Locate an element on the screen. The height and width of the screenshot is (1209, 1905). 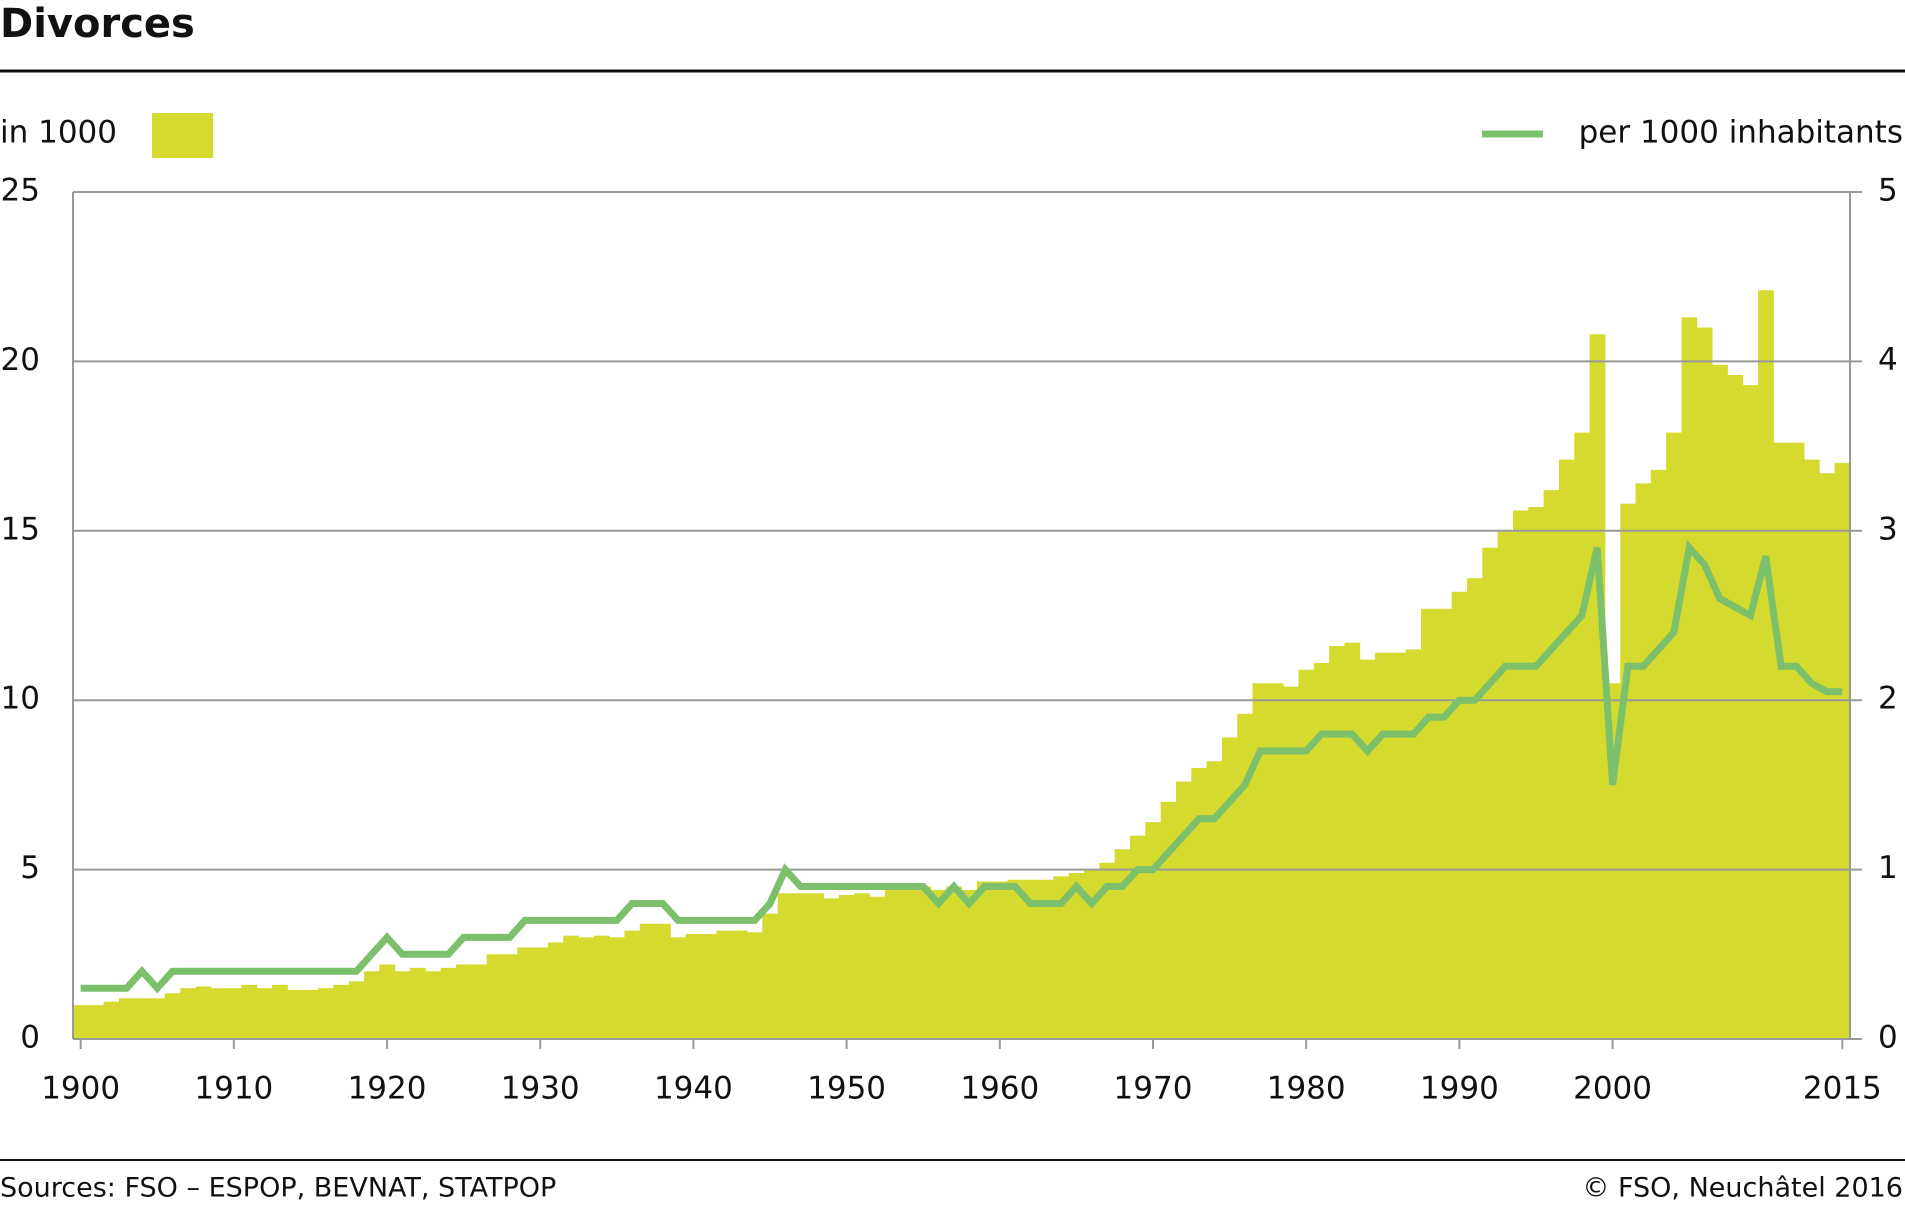
x-tick-label: 1980 is located at coordinates (1306, 1089).